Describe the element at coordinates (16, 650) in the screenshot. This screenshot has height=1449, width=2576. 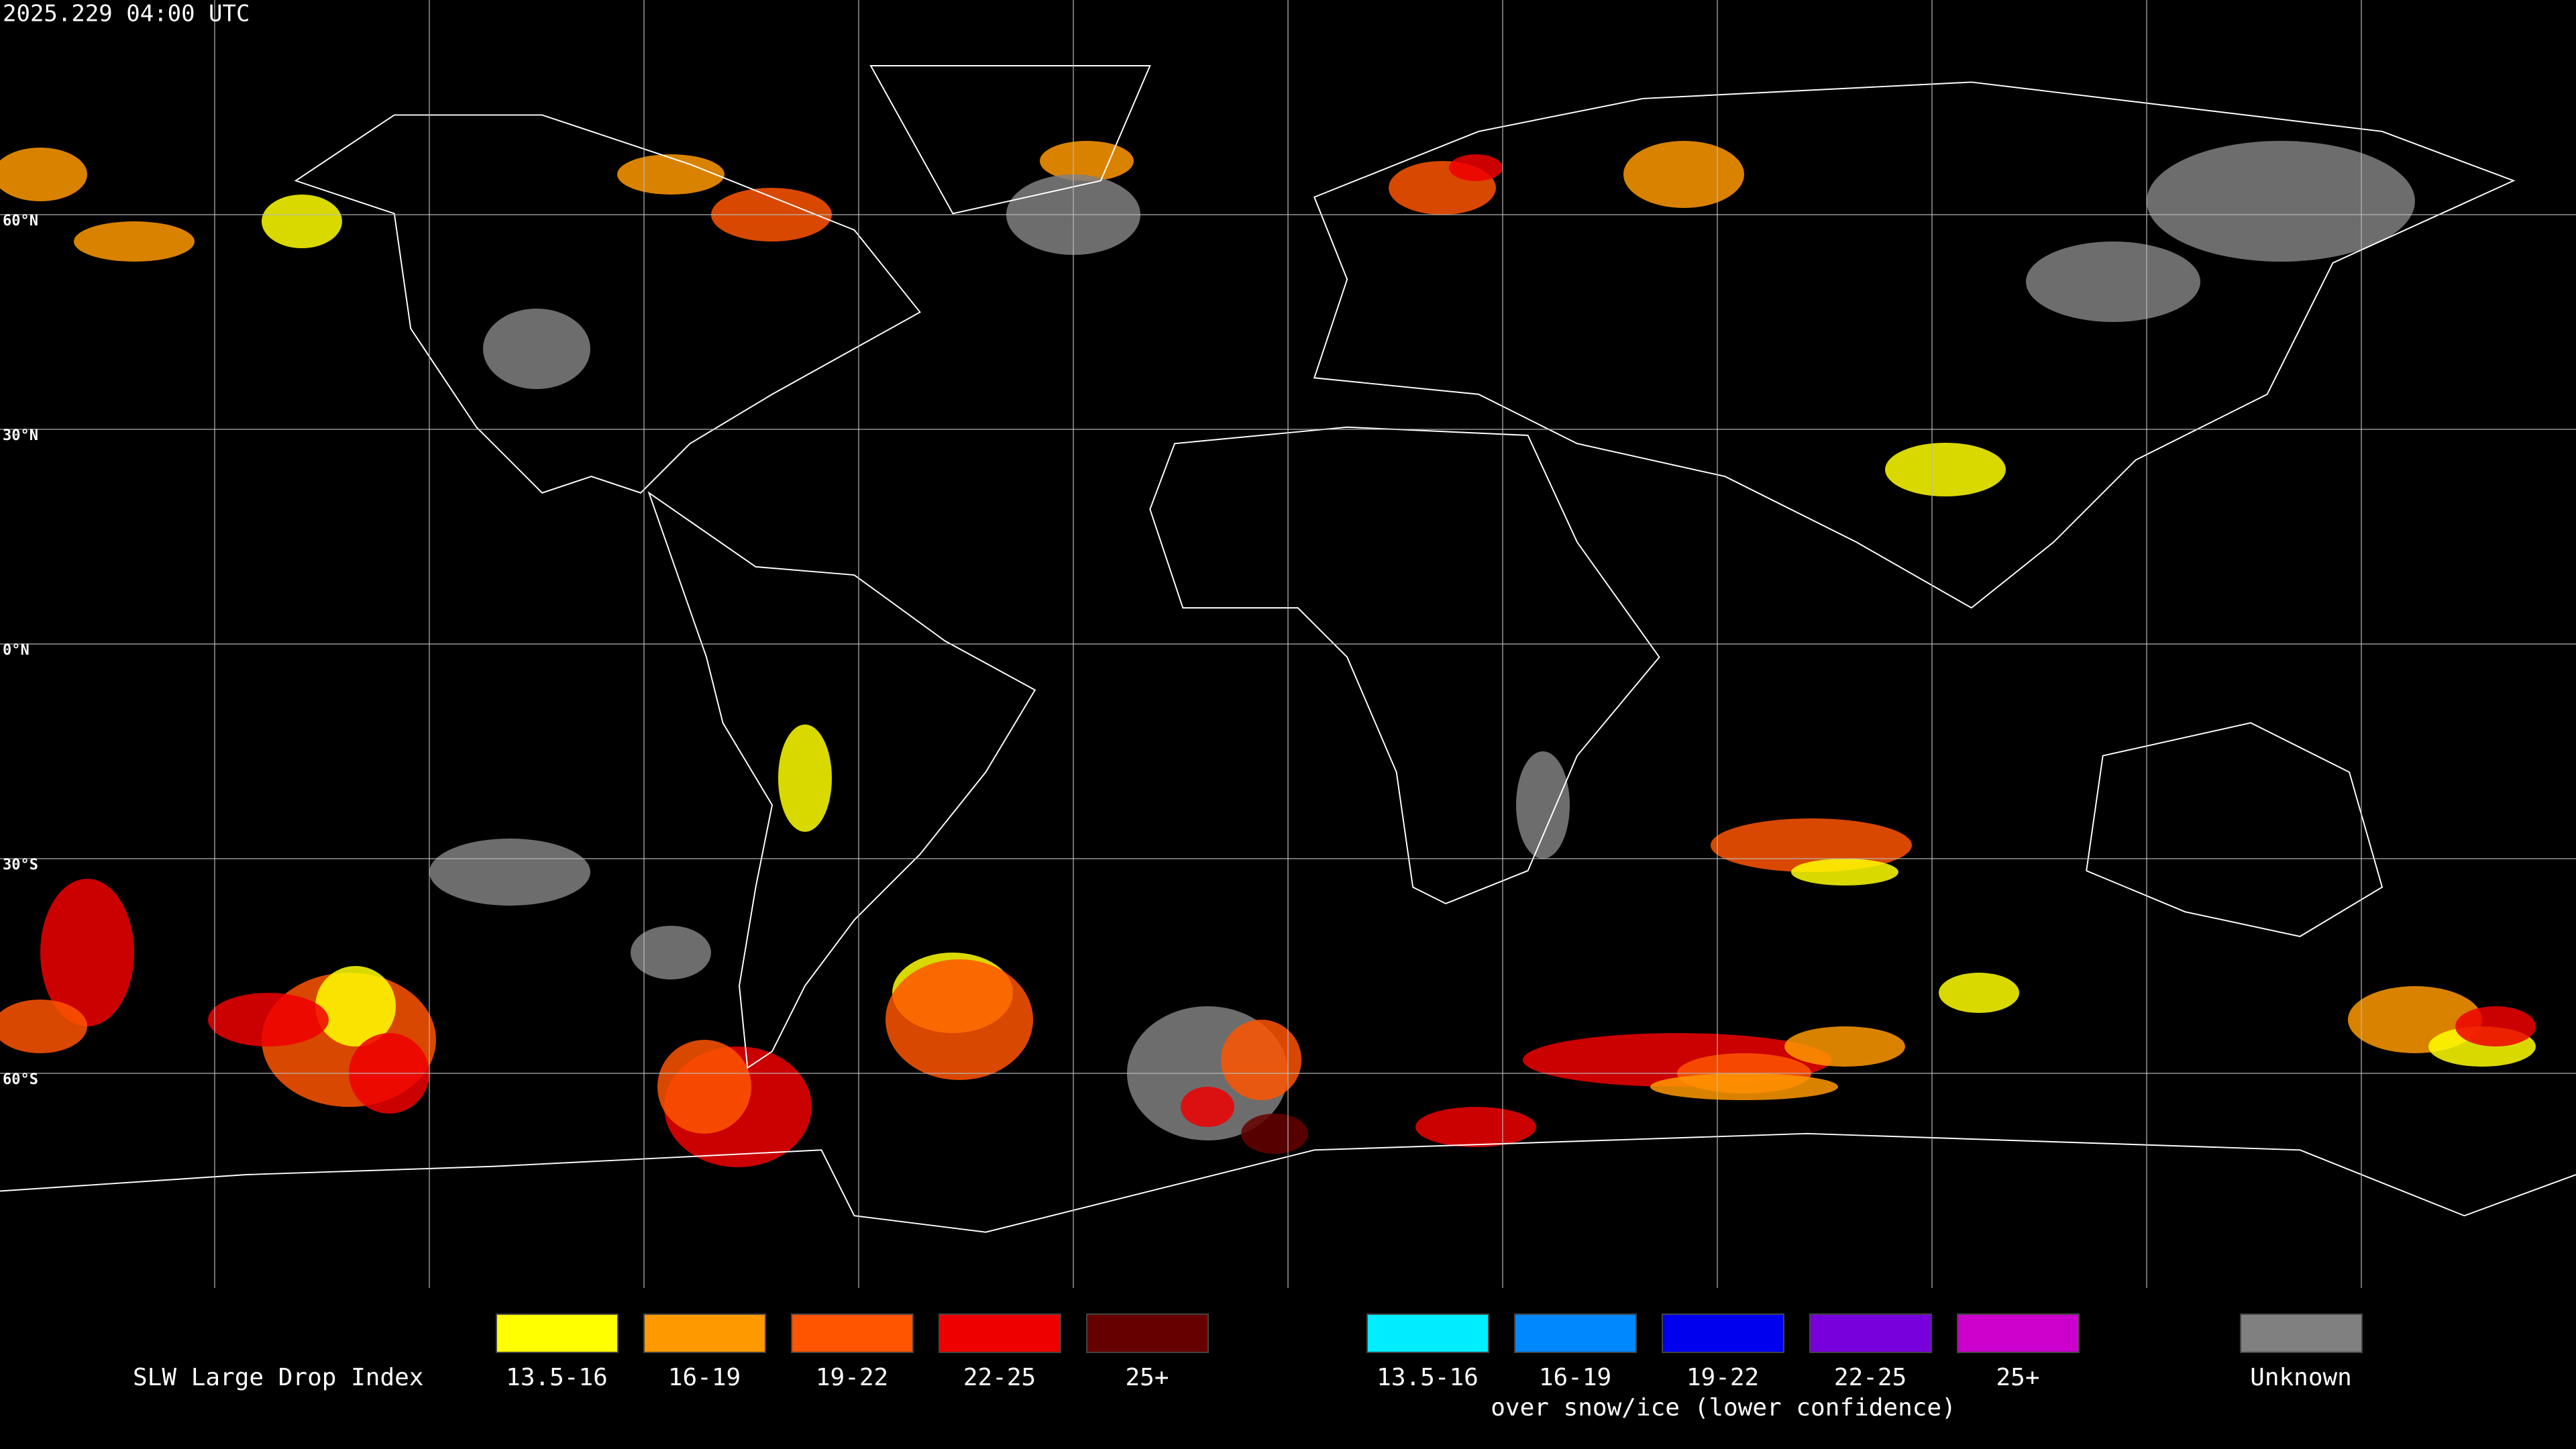
I see `lat-label: 0°N` at that location.